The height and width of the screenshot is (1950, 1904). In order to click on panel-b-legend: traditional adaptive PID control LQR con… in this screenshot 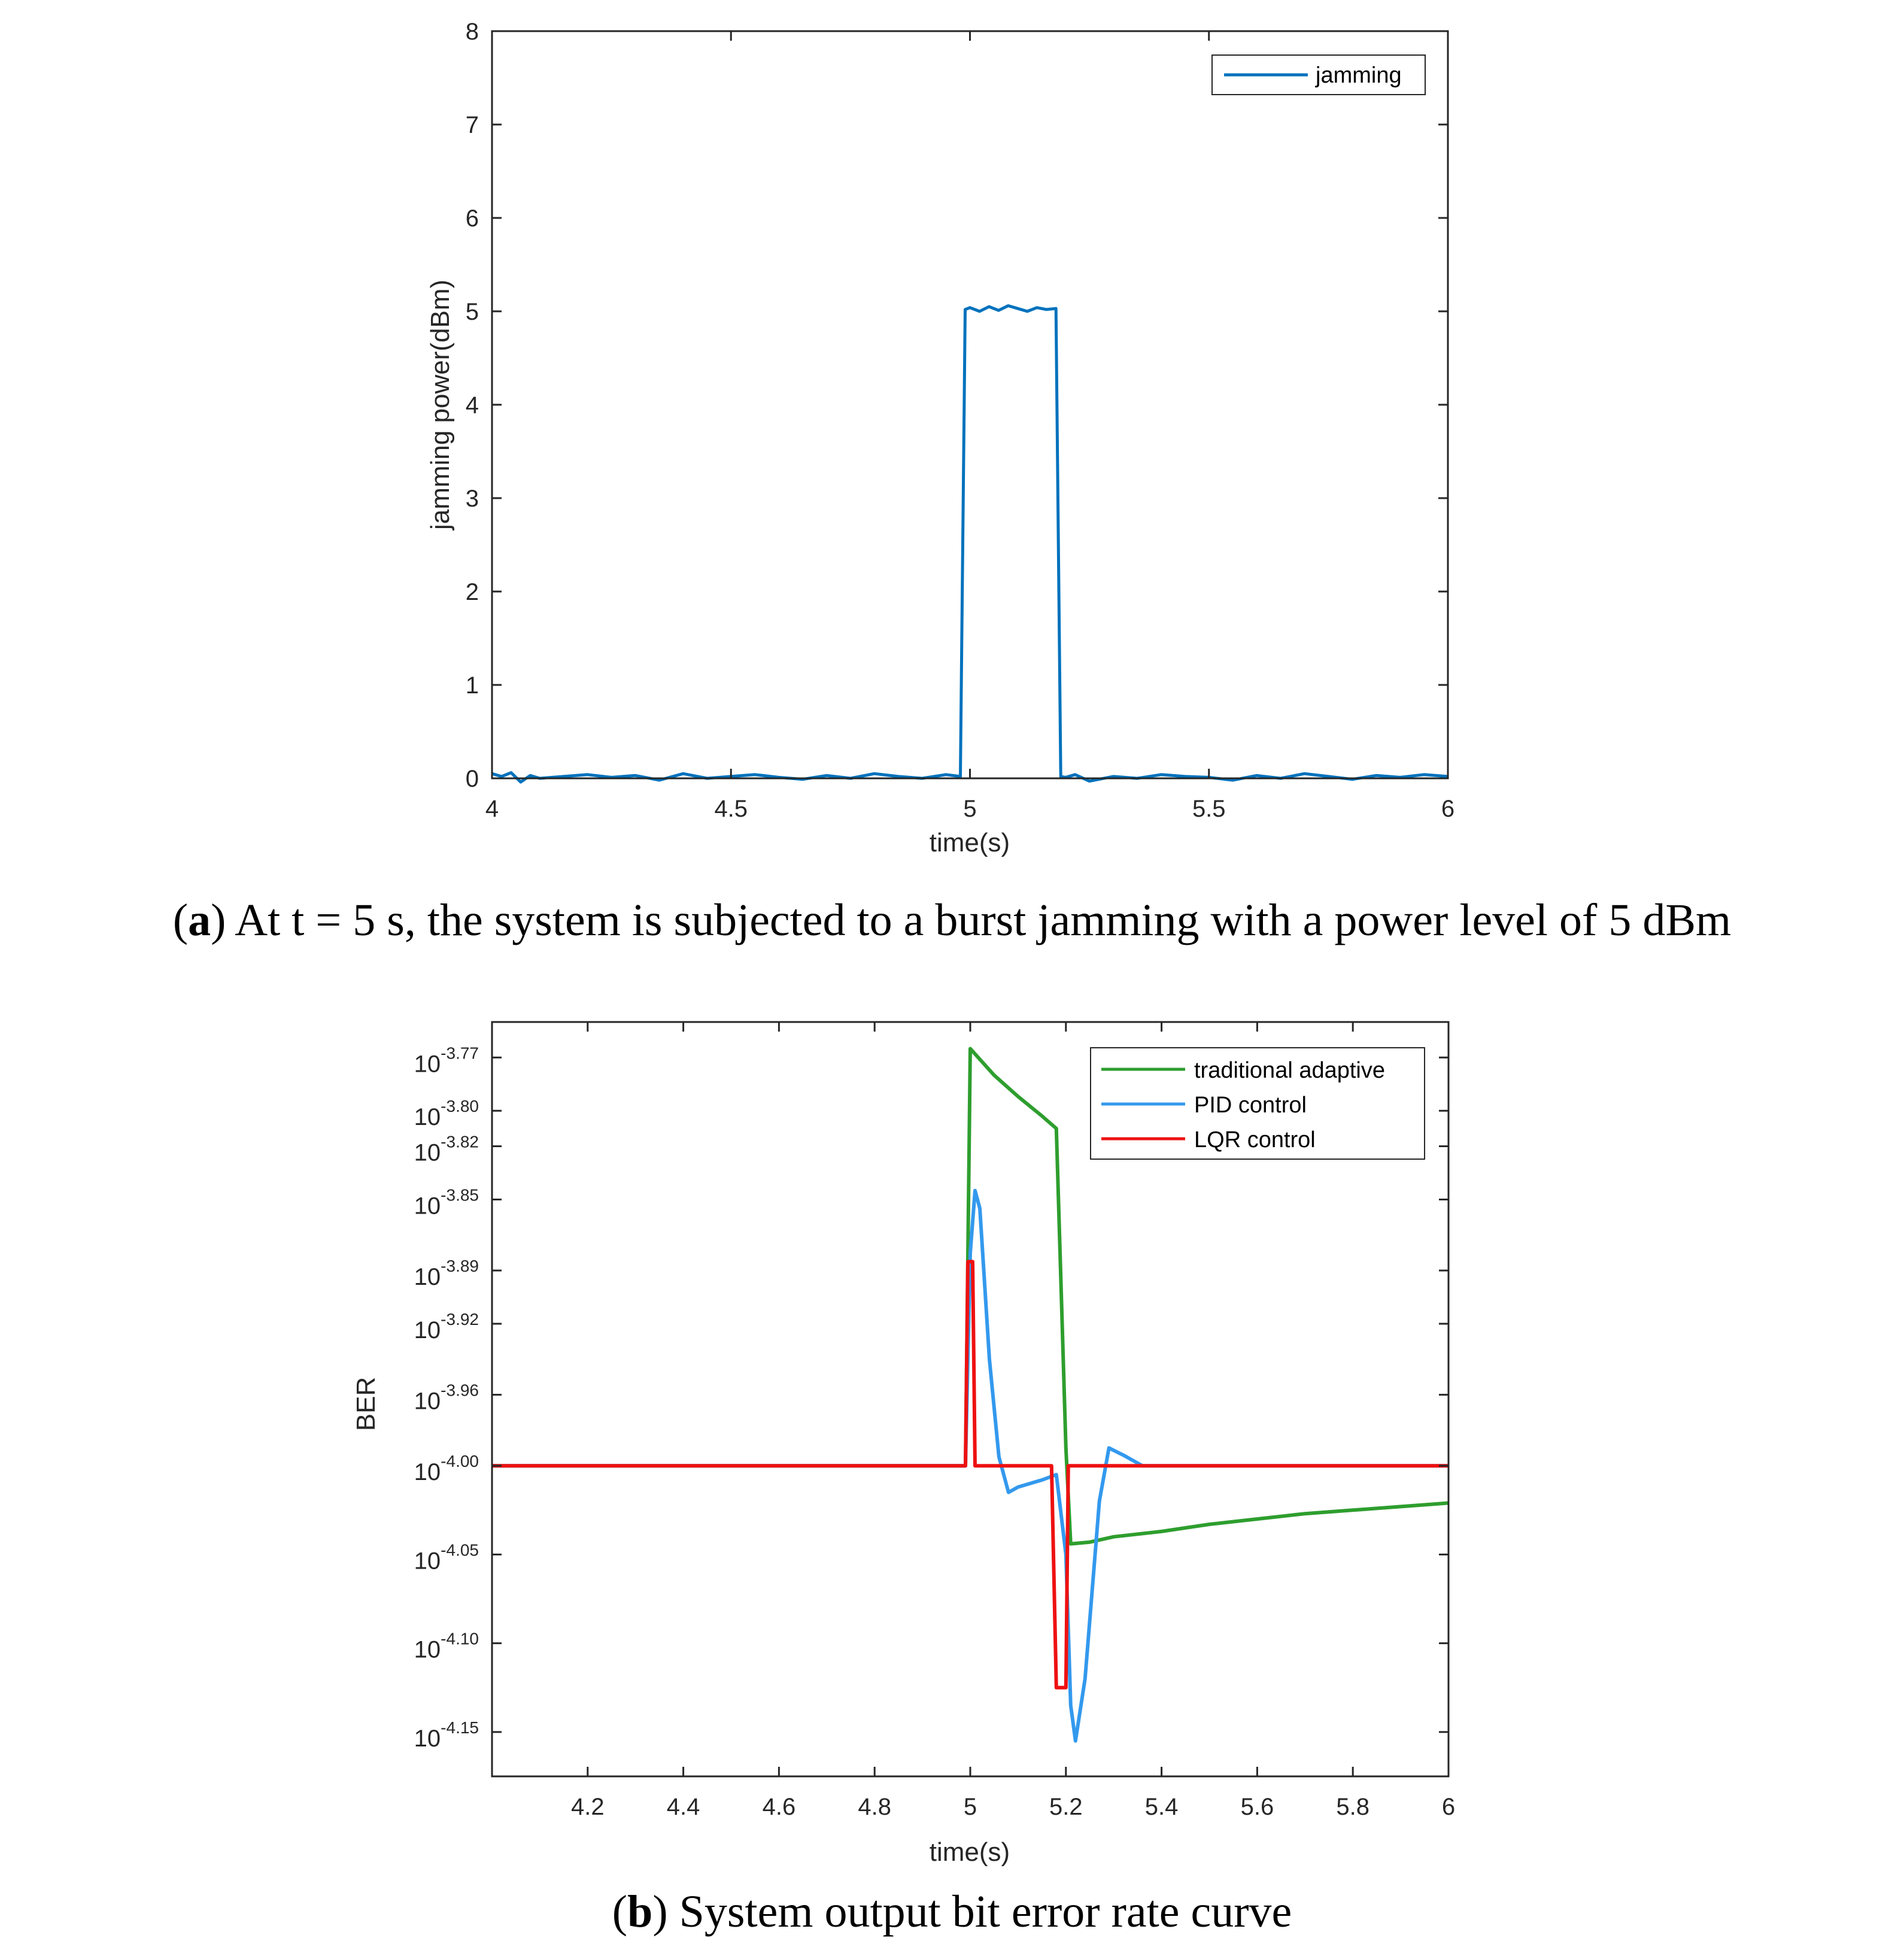, I will do `click(1257, 1103)`.